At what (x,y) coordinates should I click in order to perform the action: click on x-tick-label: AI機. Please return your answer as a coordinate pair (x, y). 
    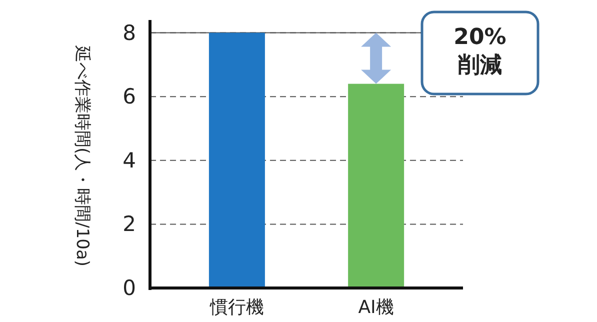
    Looking at the image, I should click on (376, 307).